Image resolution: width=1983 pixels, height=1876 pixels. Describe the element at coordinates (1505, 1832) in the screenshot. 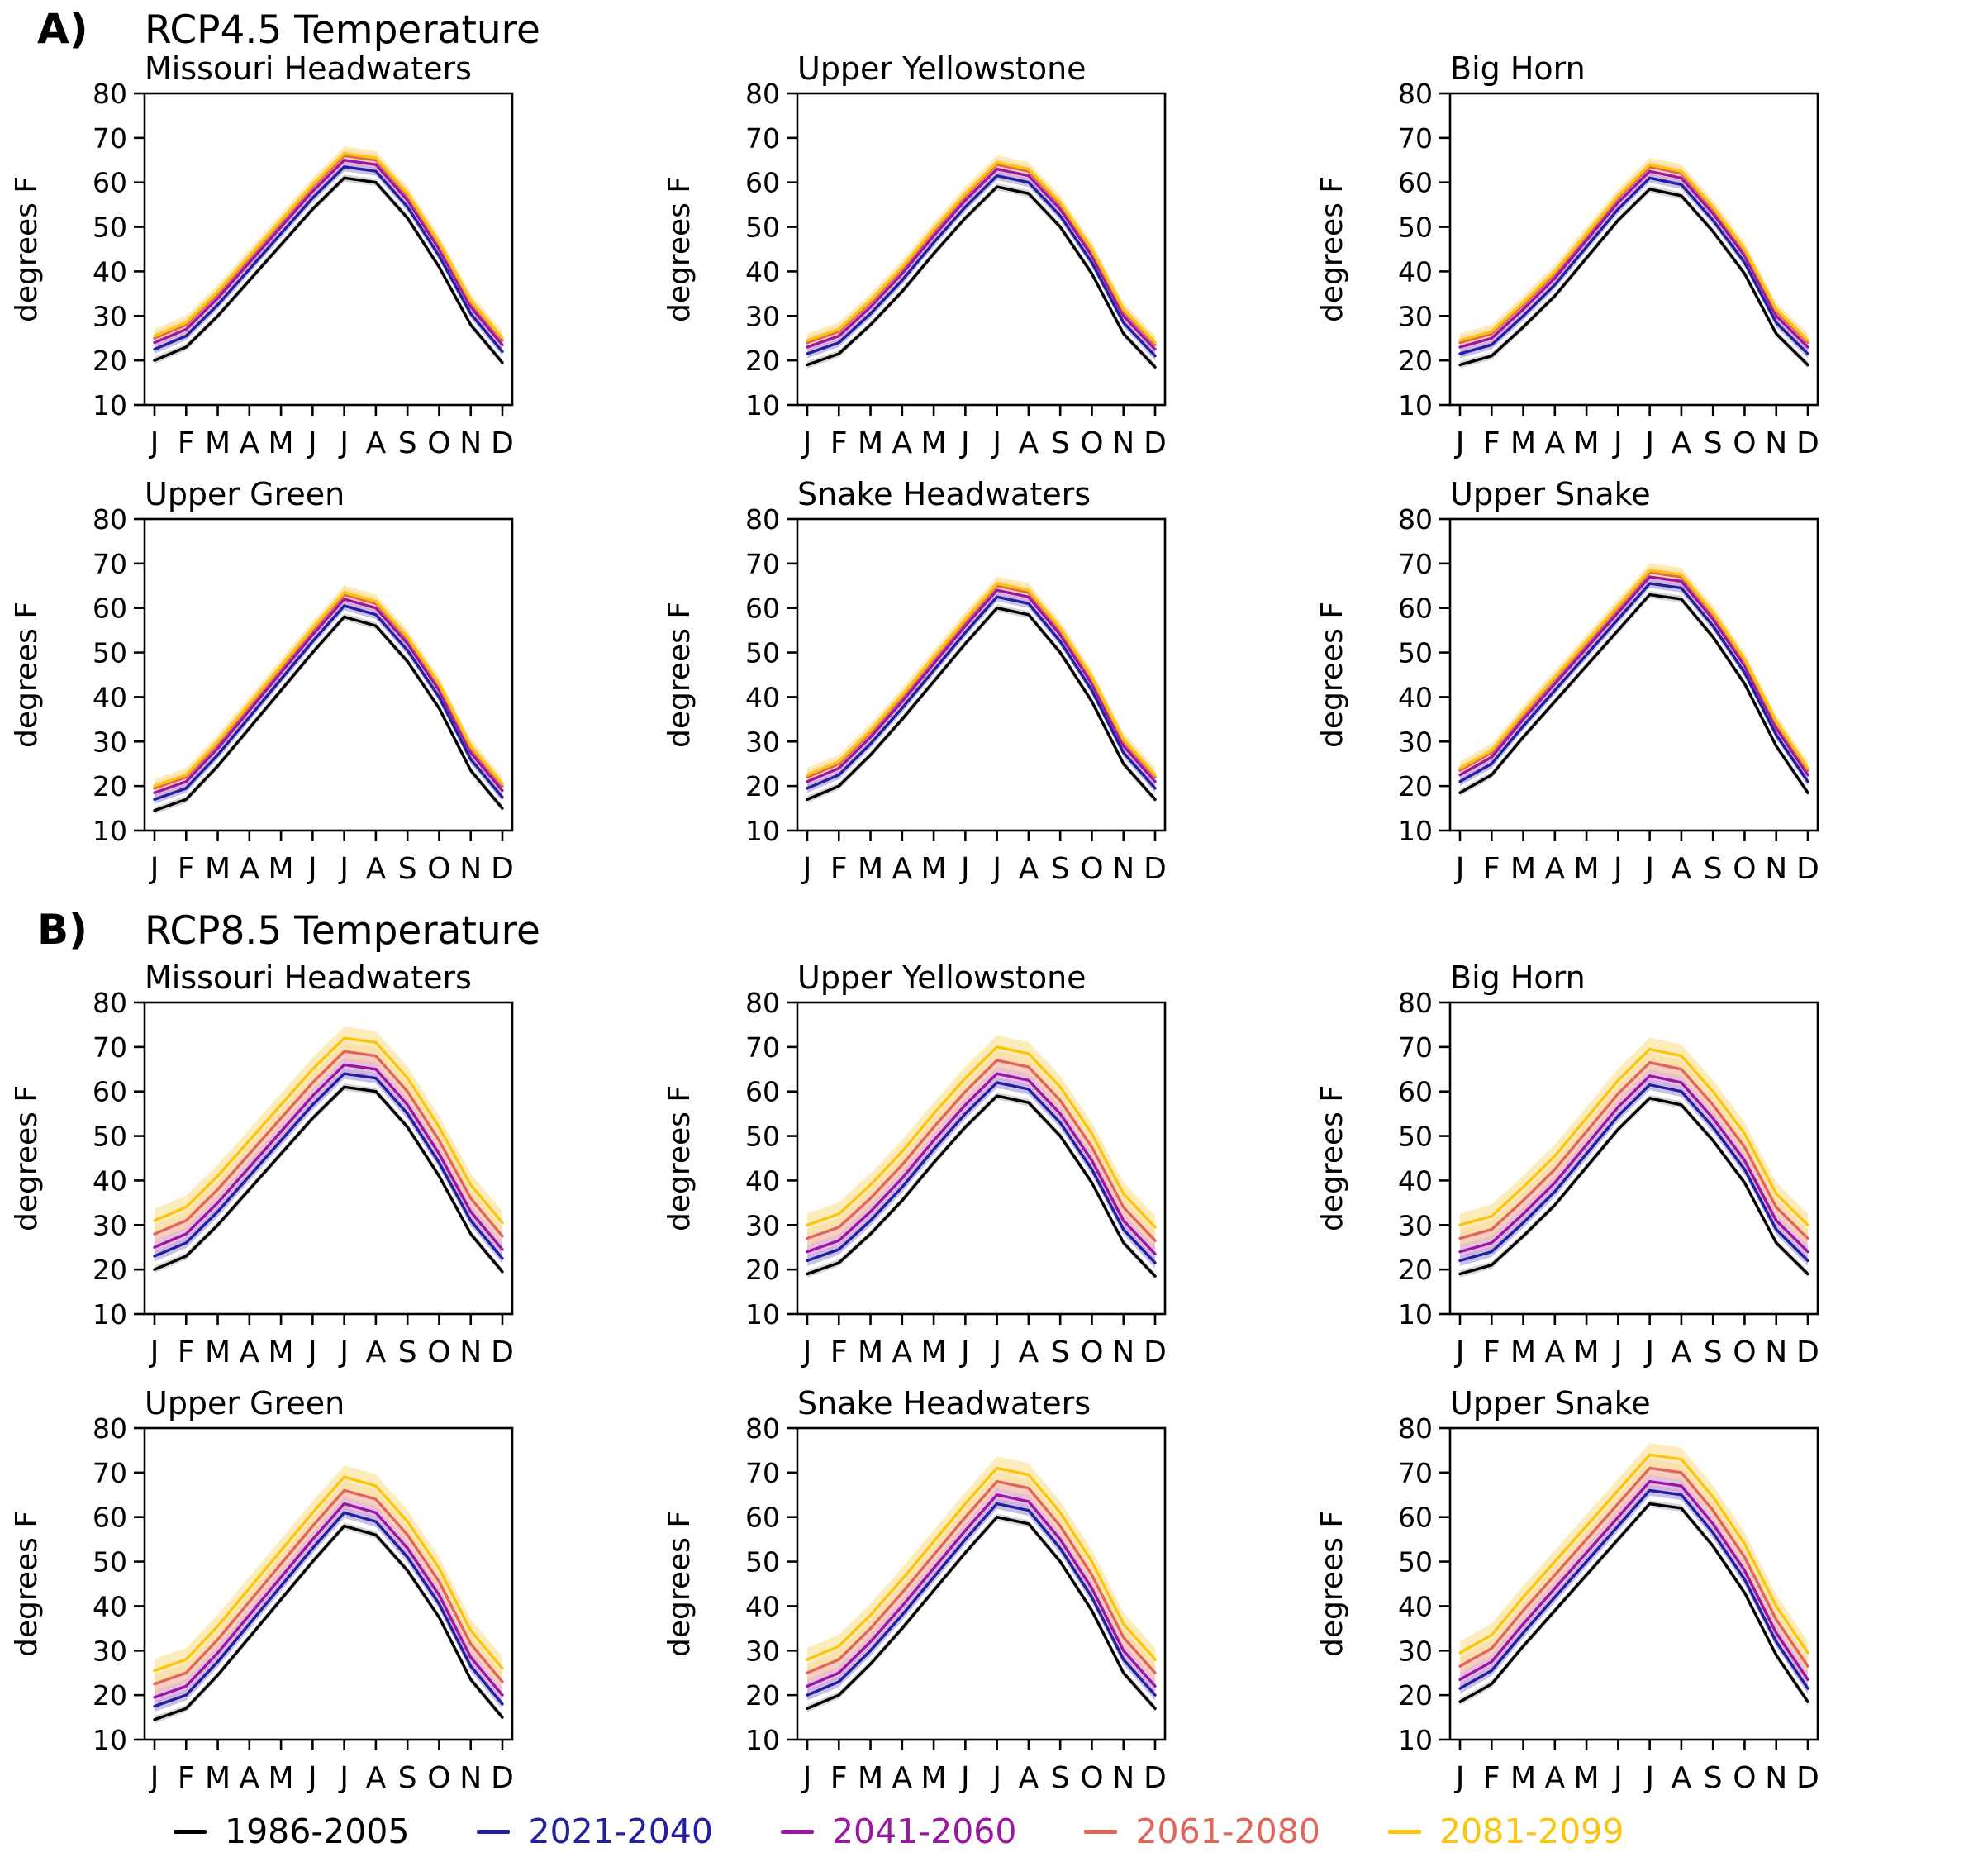

I see `legend-item-2081-2099: 2081-2099` at that location.